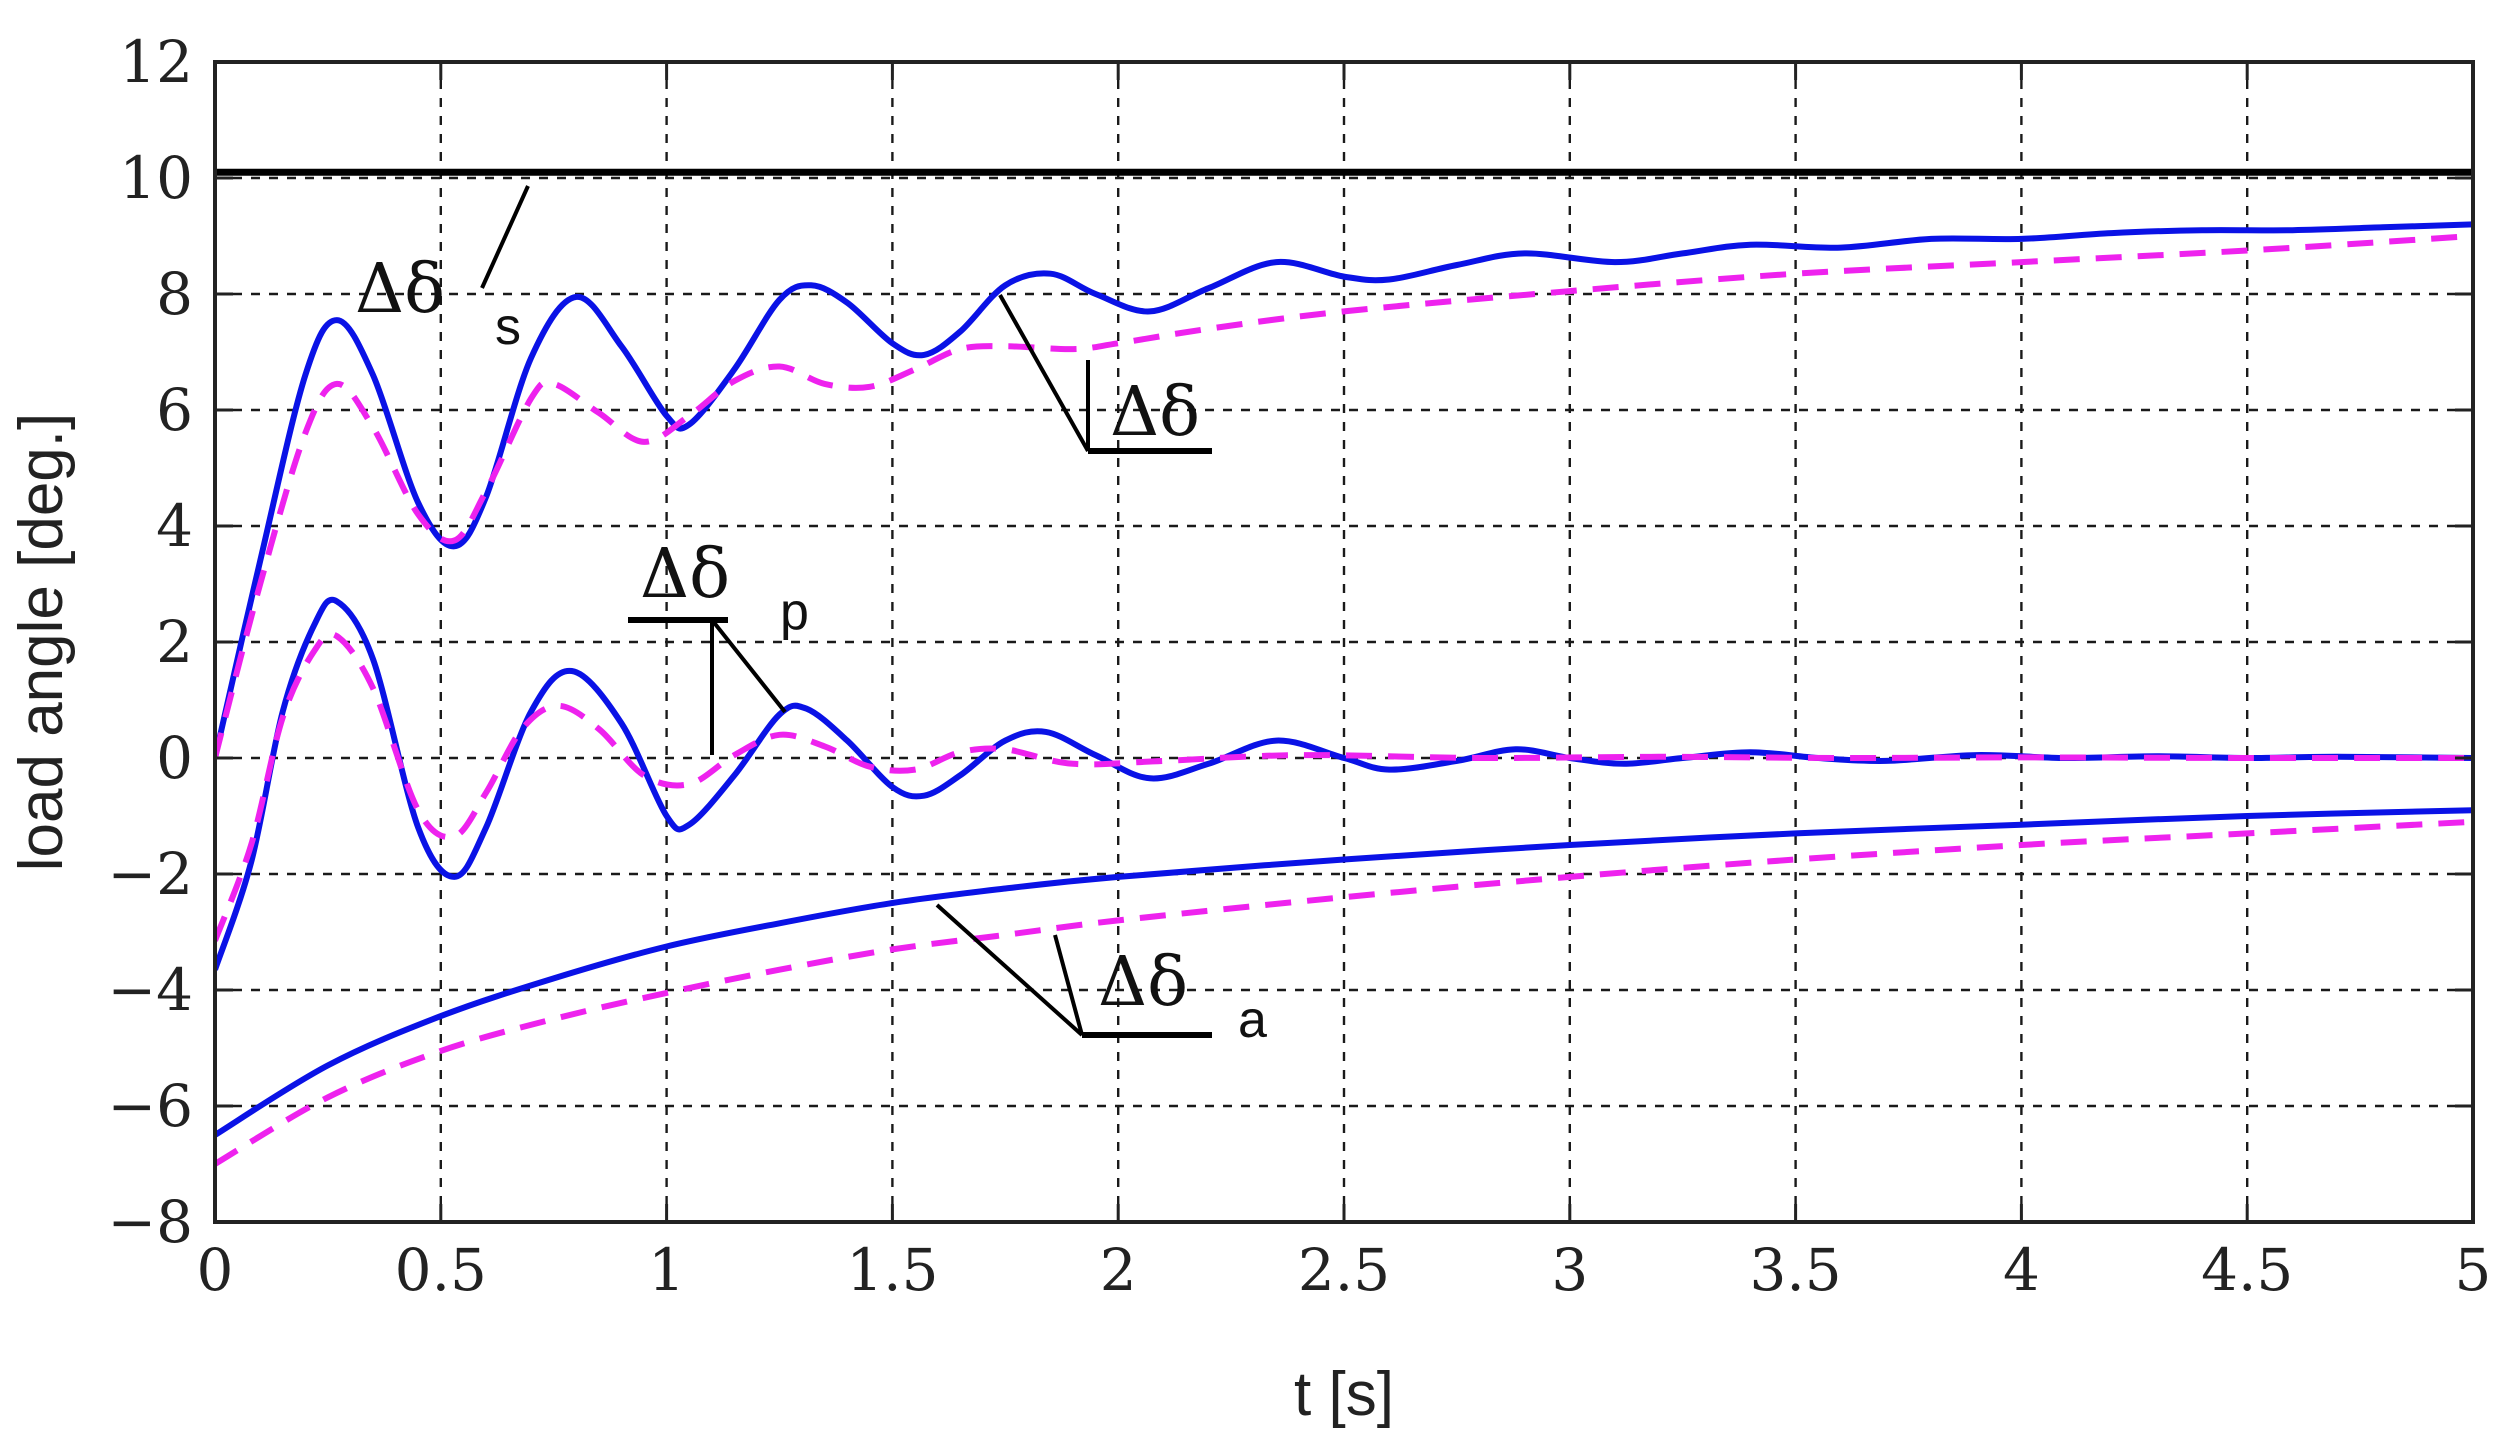 This screenshot has width=2510, height=1448. I want to click on annotation-delta-p: Δδ p, so click(718, 645).